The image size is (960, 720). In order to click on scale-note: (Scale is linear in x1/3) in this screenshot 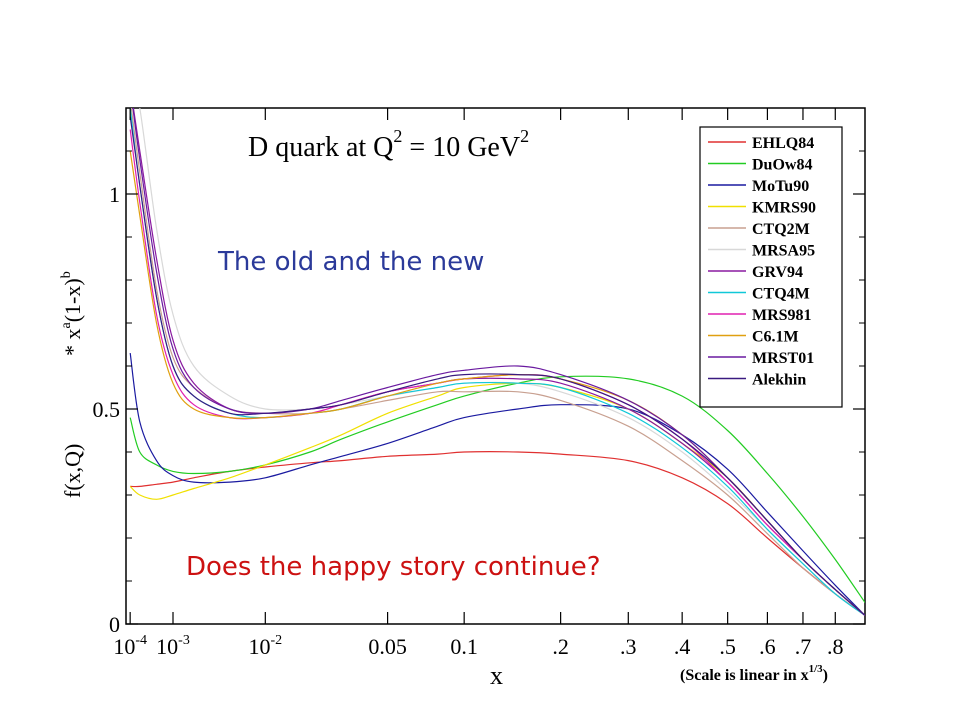, I will do `click(754, 673)`.